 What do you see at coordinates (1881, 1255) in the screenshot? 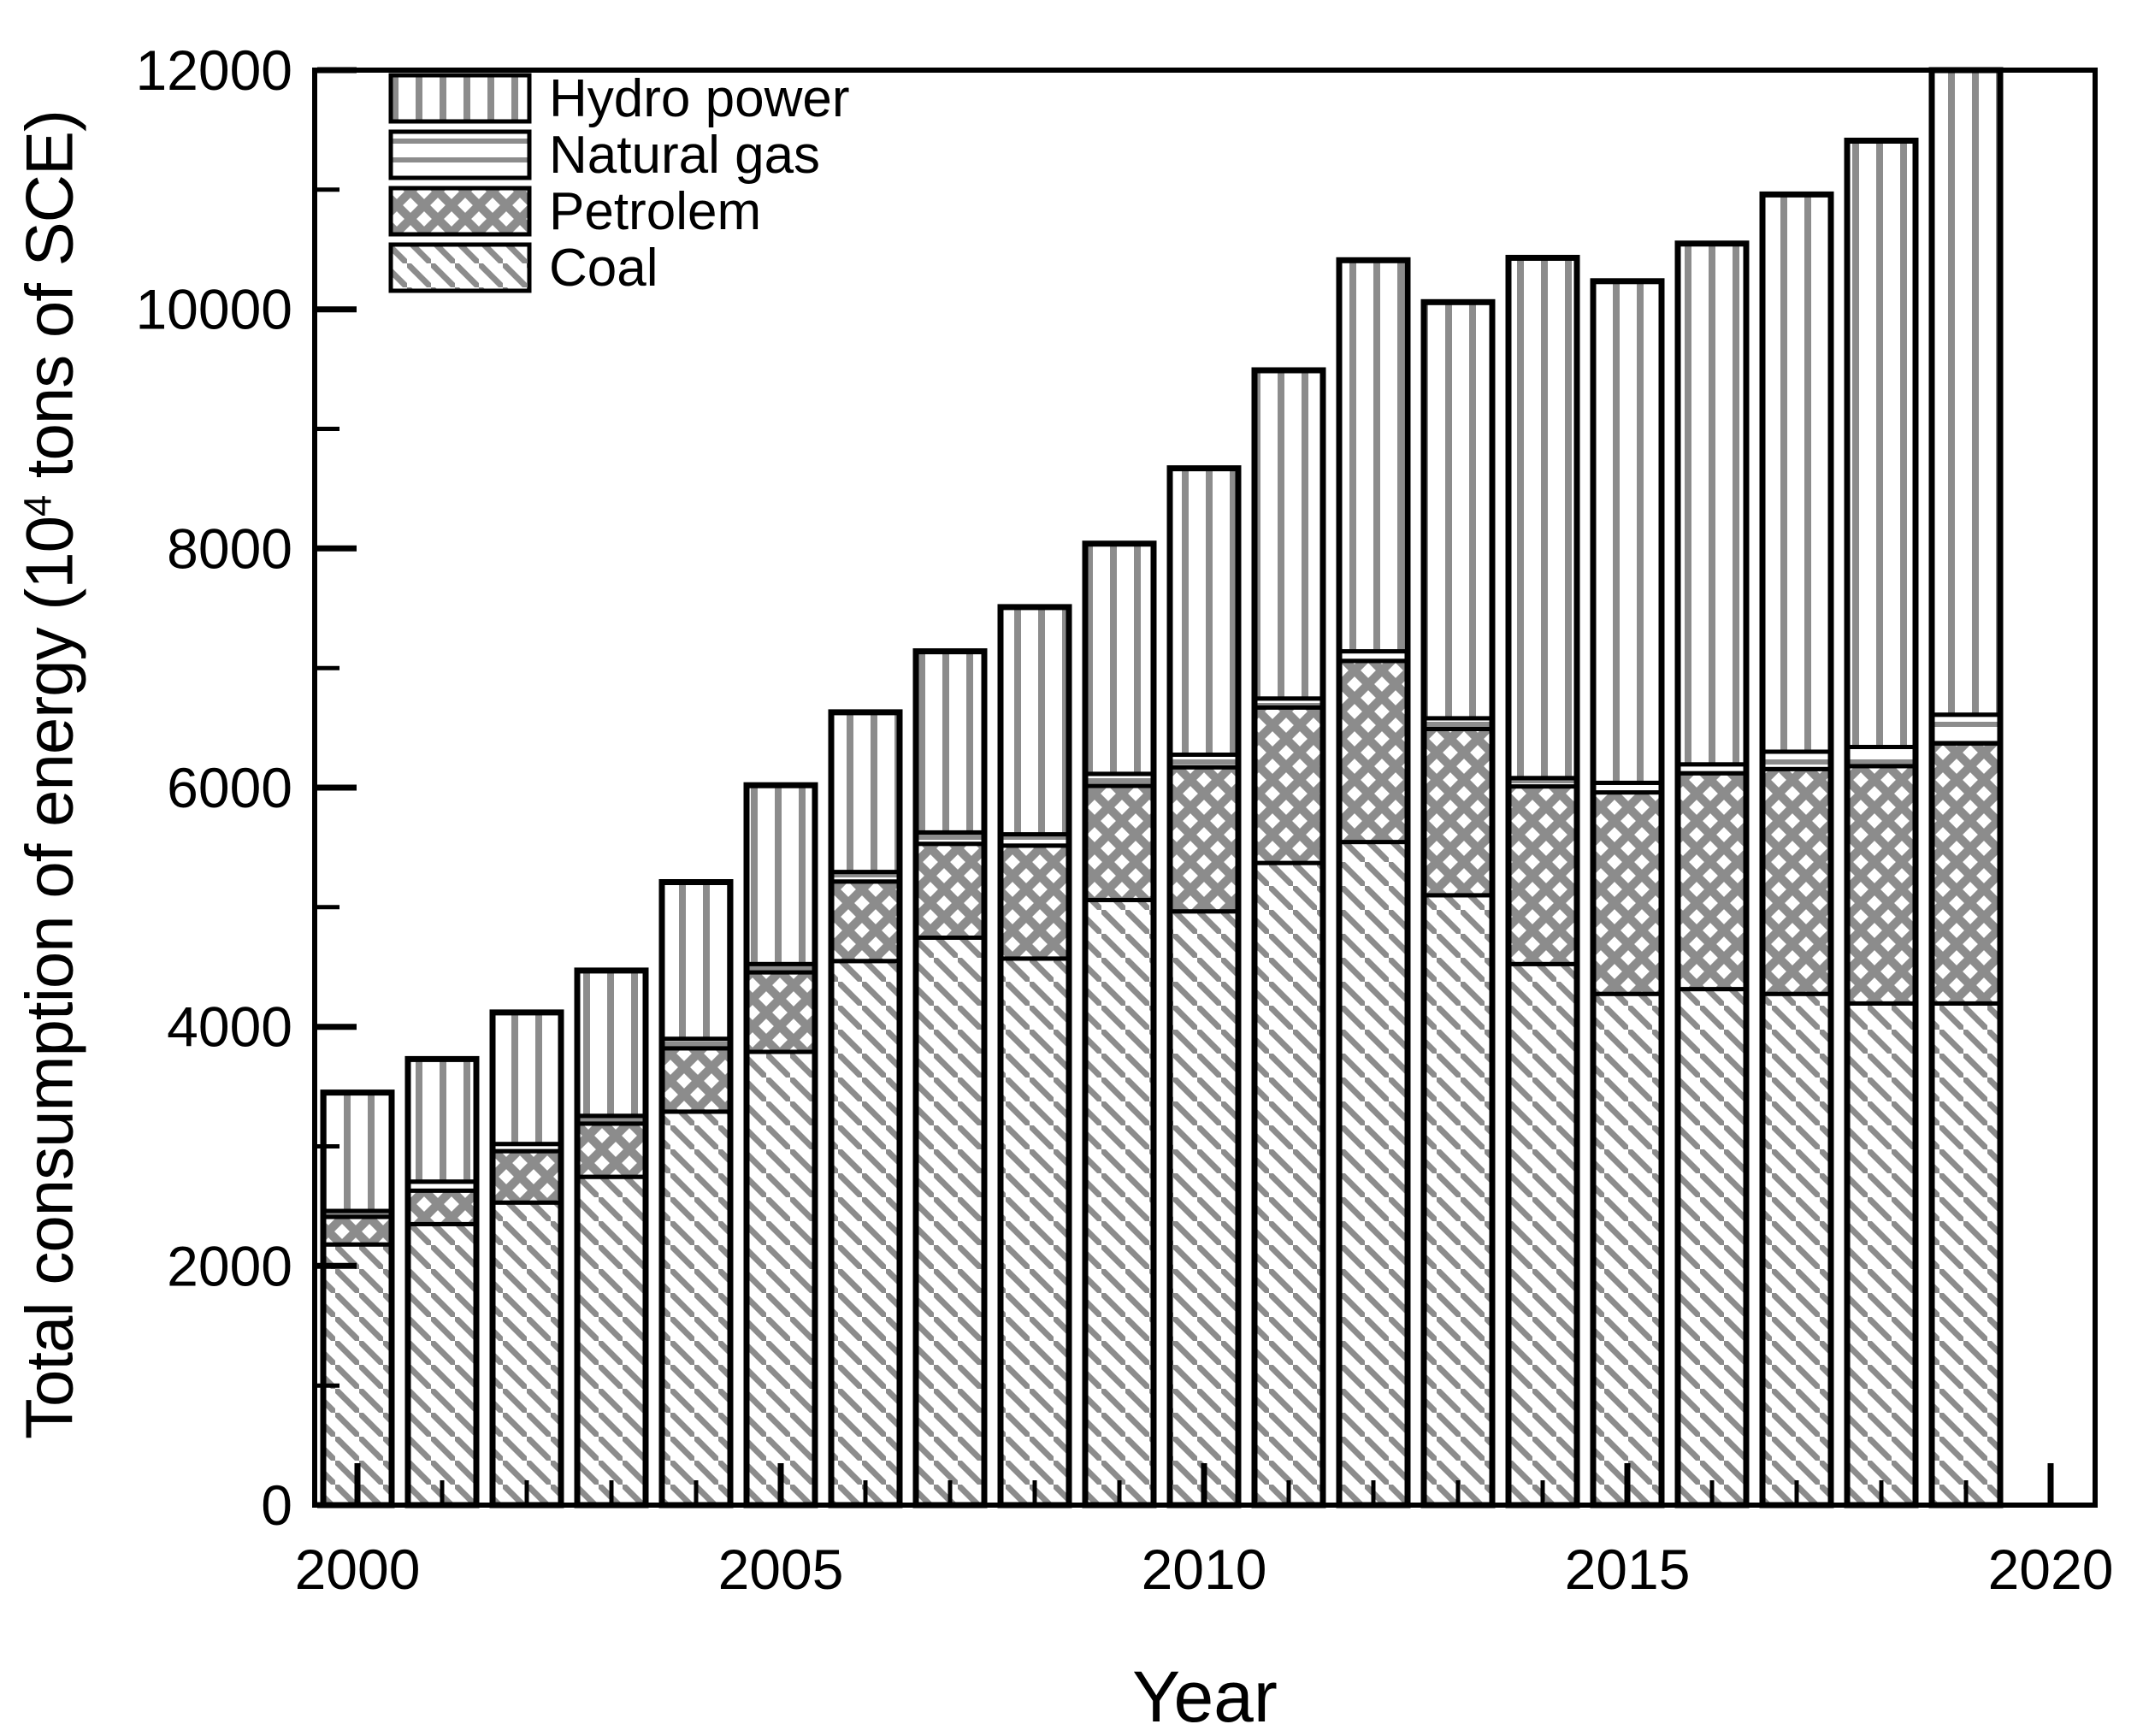
I see `bar-2018-coal` at bounding box center [1881, 1255].